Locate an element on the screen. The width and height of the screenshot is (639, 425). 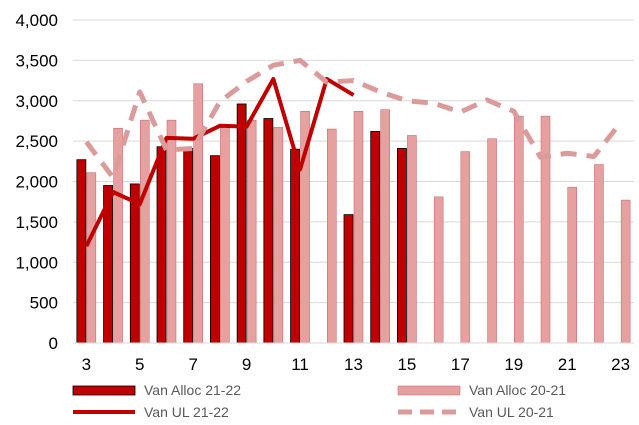
x-tick-label: 19 is located at coordinates (513, 364).